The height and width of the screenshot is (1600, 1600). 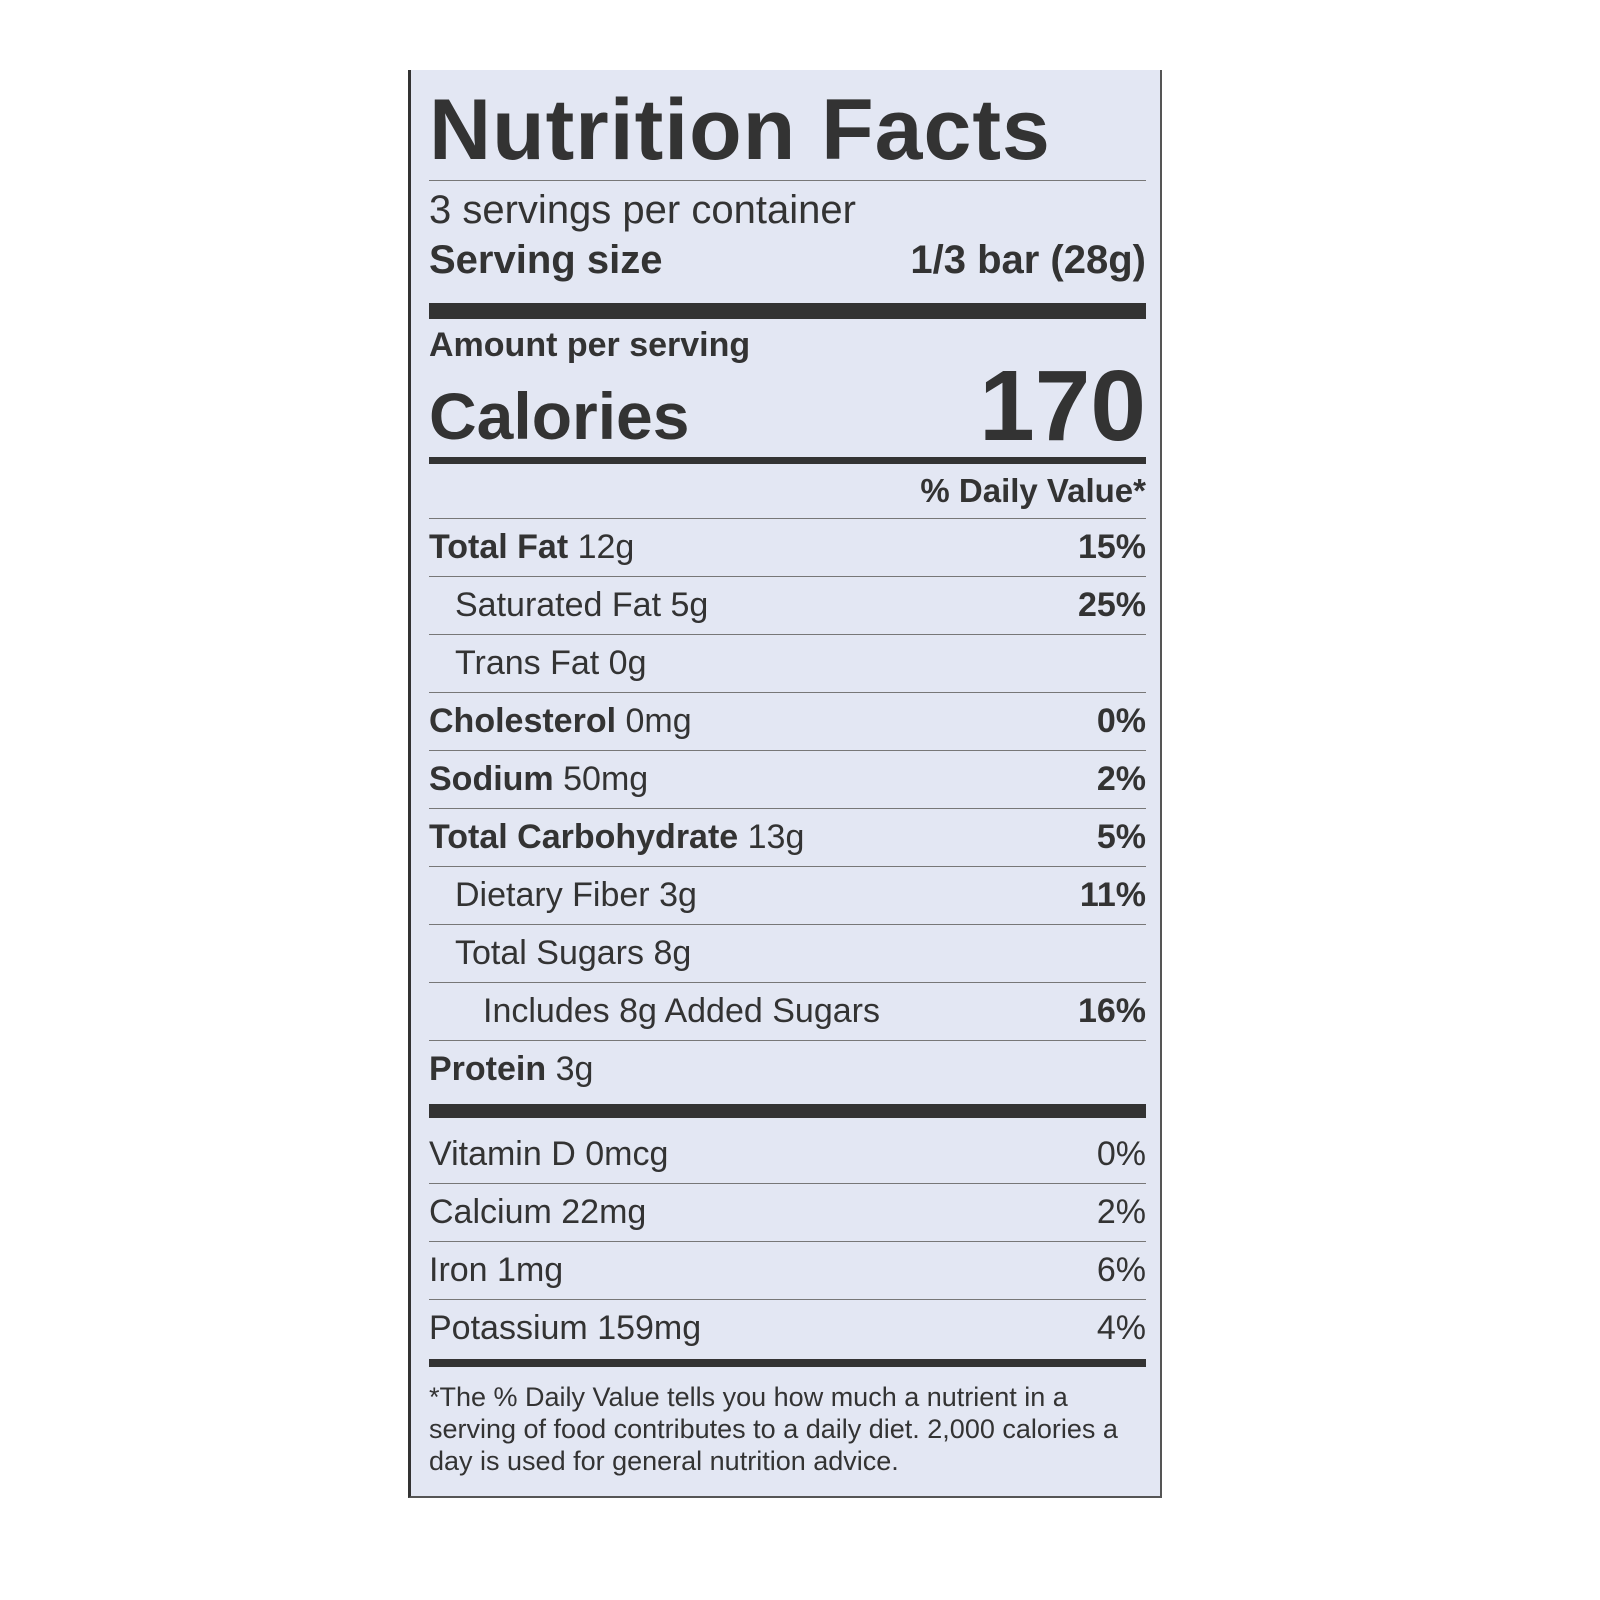 I want to click on calories-value: 170, so click(x=1062, y=406).